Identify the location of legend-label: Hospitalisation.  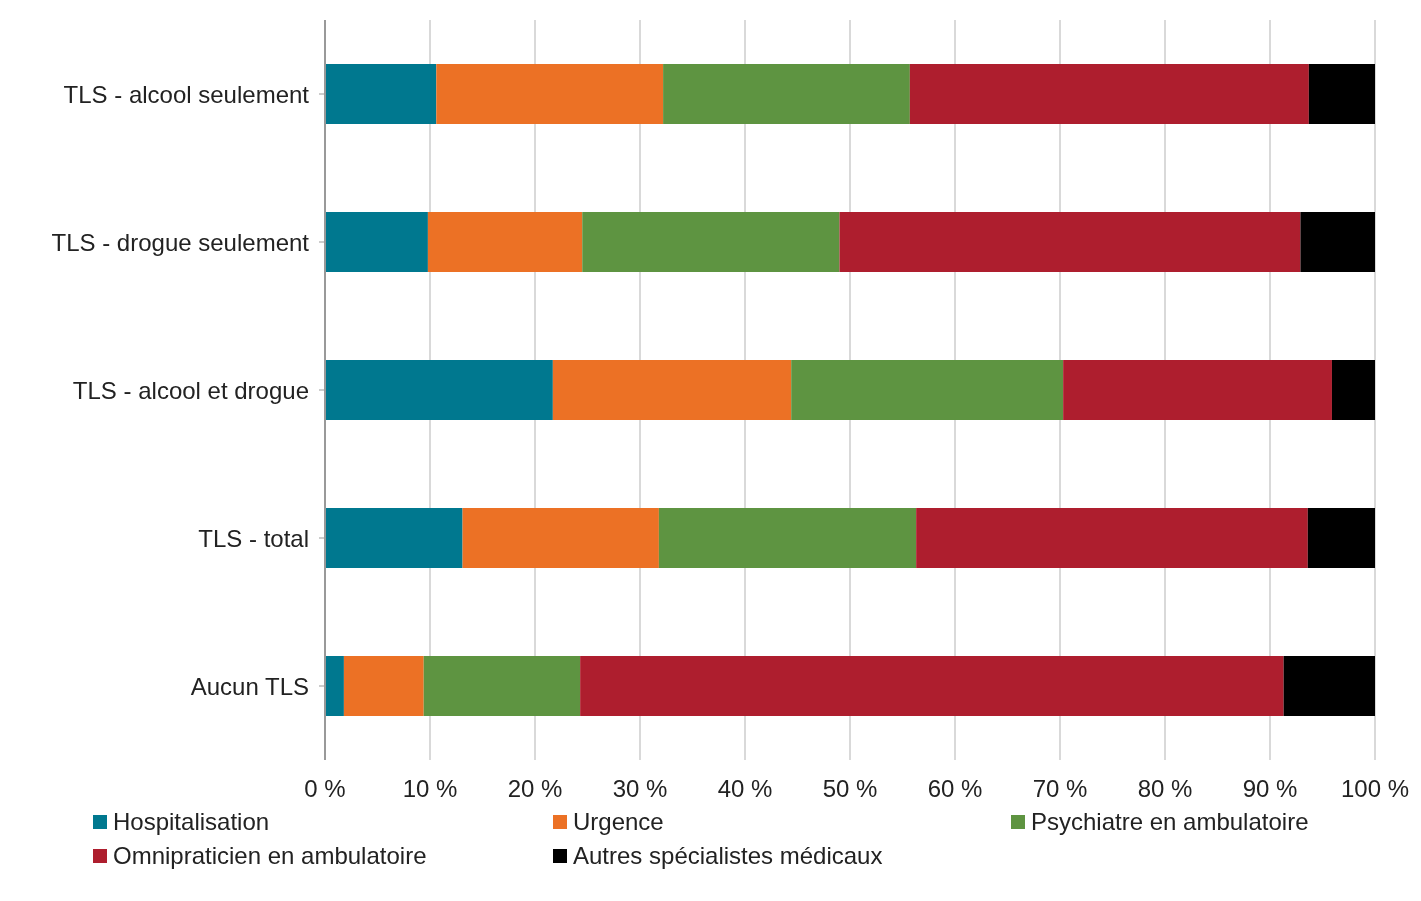
(191, 822).